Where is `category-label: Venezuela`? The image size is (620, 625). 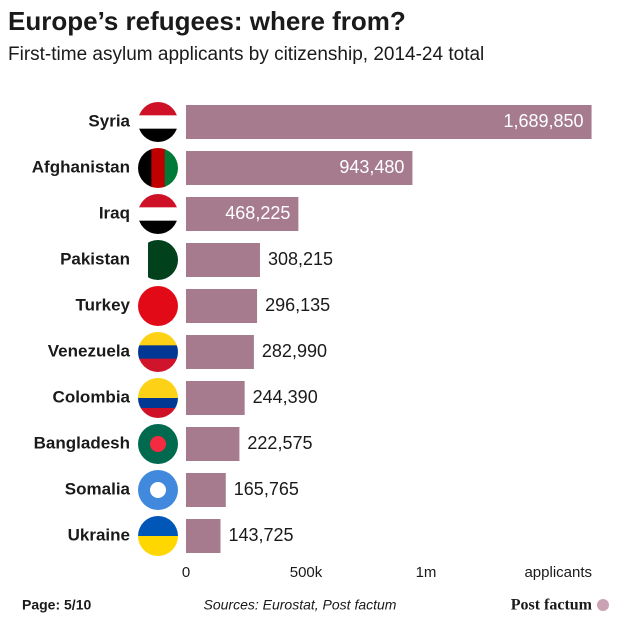
category-label: Venezuela is located at coordinates (89, 350).